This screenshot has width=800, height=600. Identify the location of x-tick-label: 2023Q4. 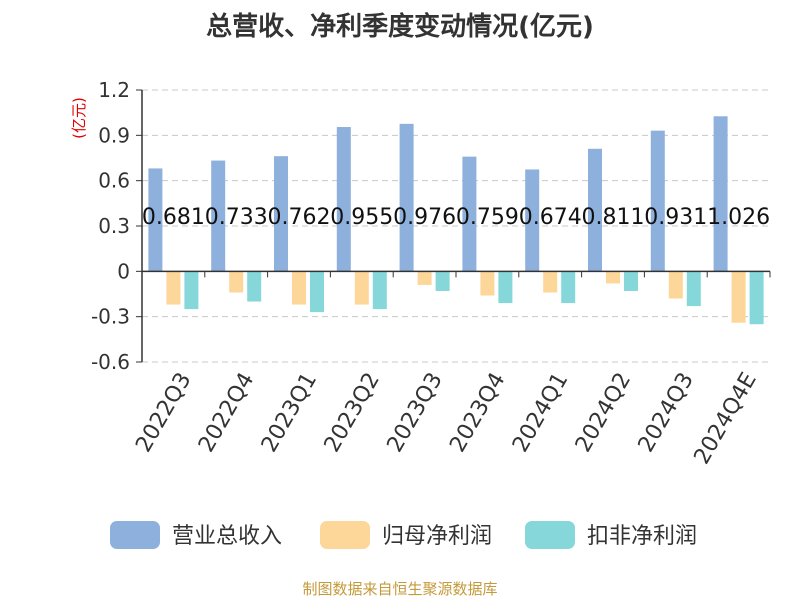
(477, 413).